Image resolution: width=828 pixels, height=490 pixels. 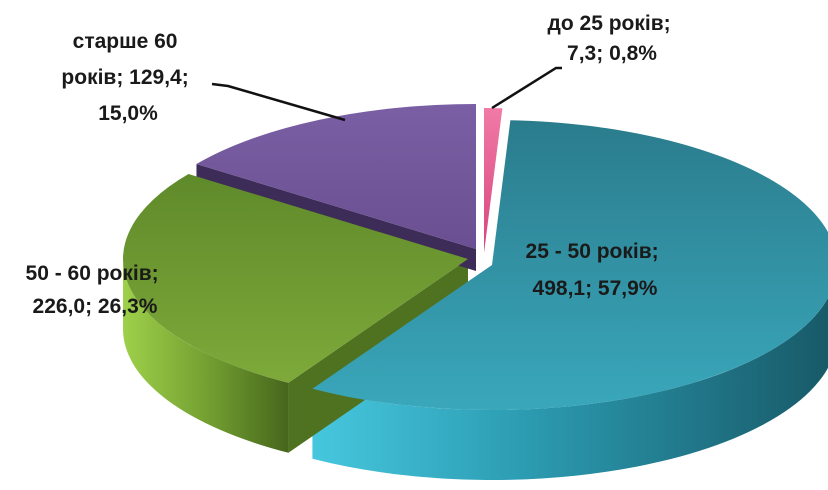 What do you see at coordinates (127, 77) in the screenshot?
I see `label-slice-3: старше 60 років; 129,4; 15,0%` at bounding box center [127, 77].